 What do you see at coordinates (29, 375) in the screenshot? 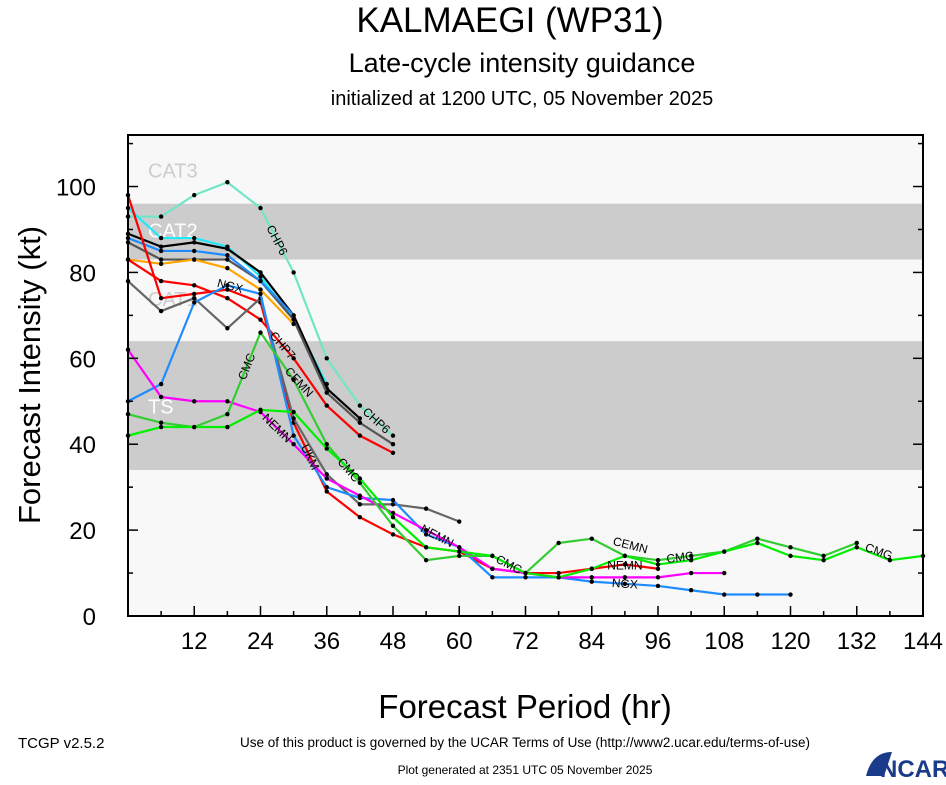
I see `y-axis-label: Forecast Intensity (kt)` at bounding box center [29, 375].